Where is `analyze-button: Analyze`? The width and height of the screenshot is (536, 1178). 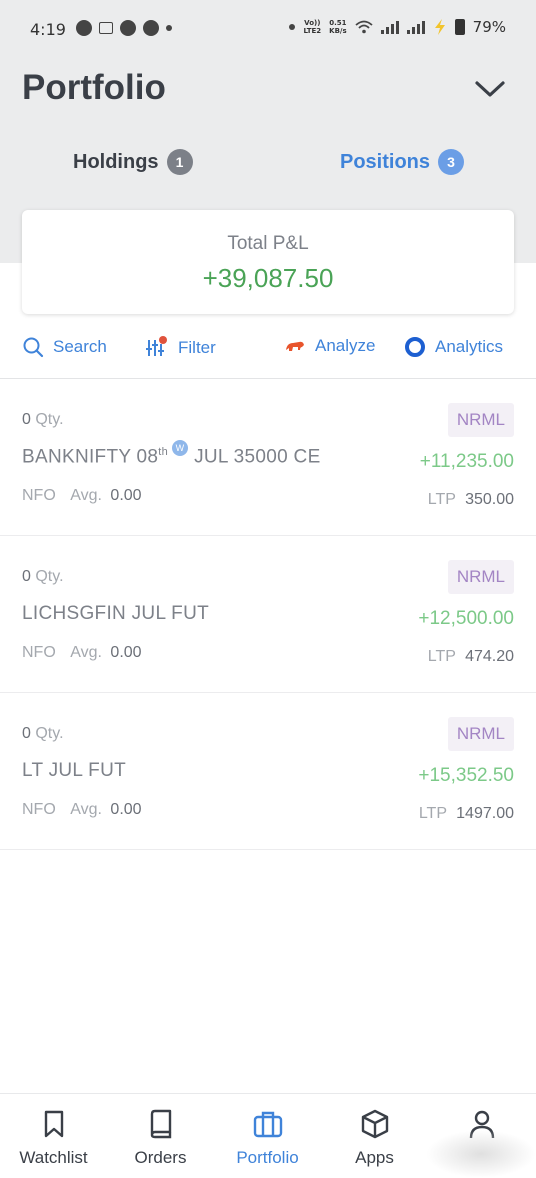
analyze-button: Analyze is located at coordinates (329, 346).